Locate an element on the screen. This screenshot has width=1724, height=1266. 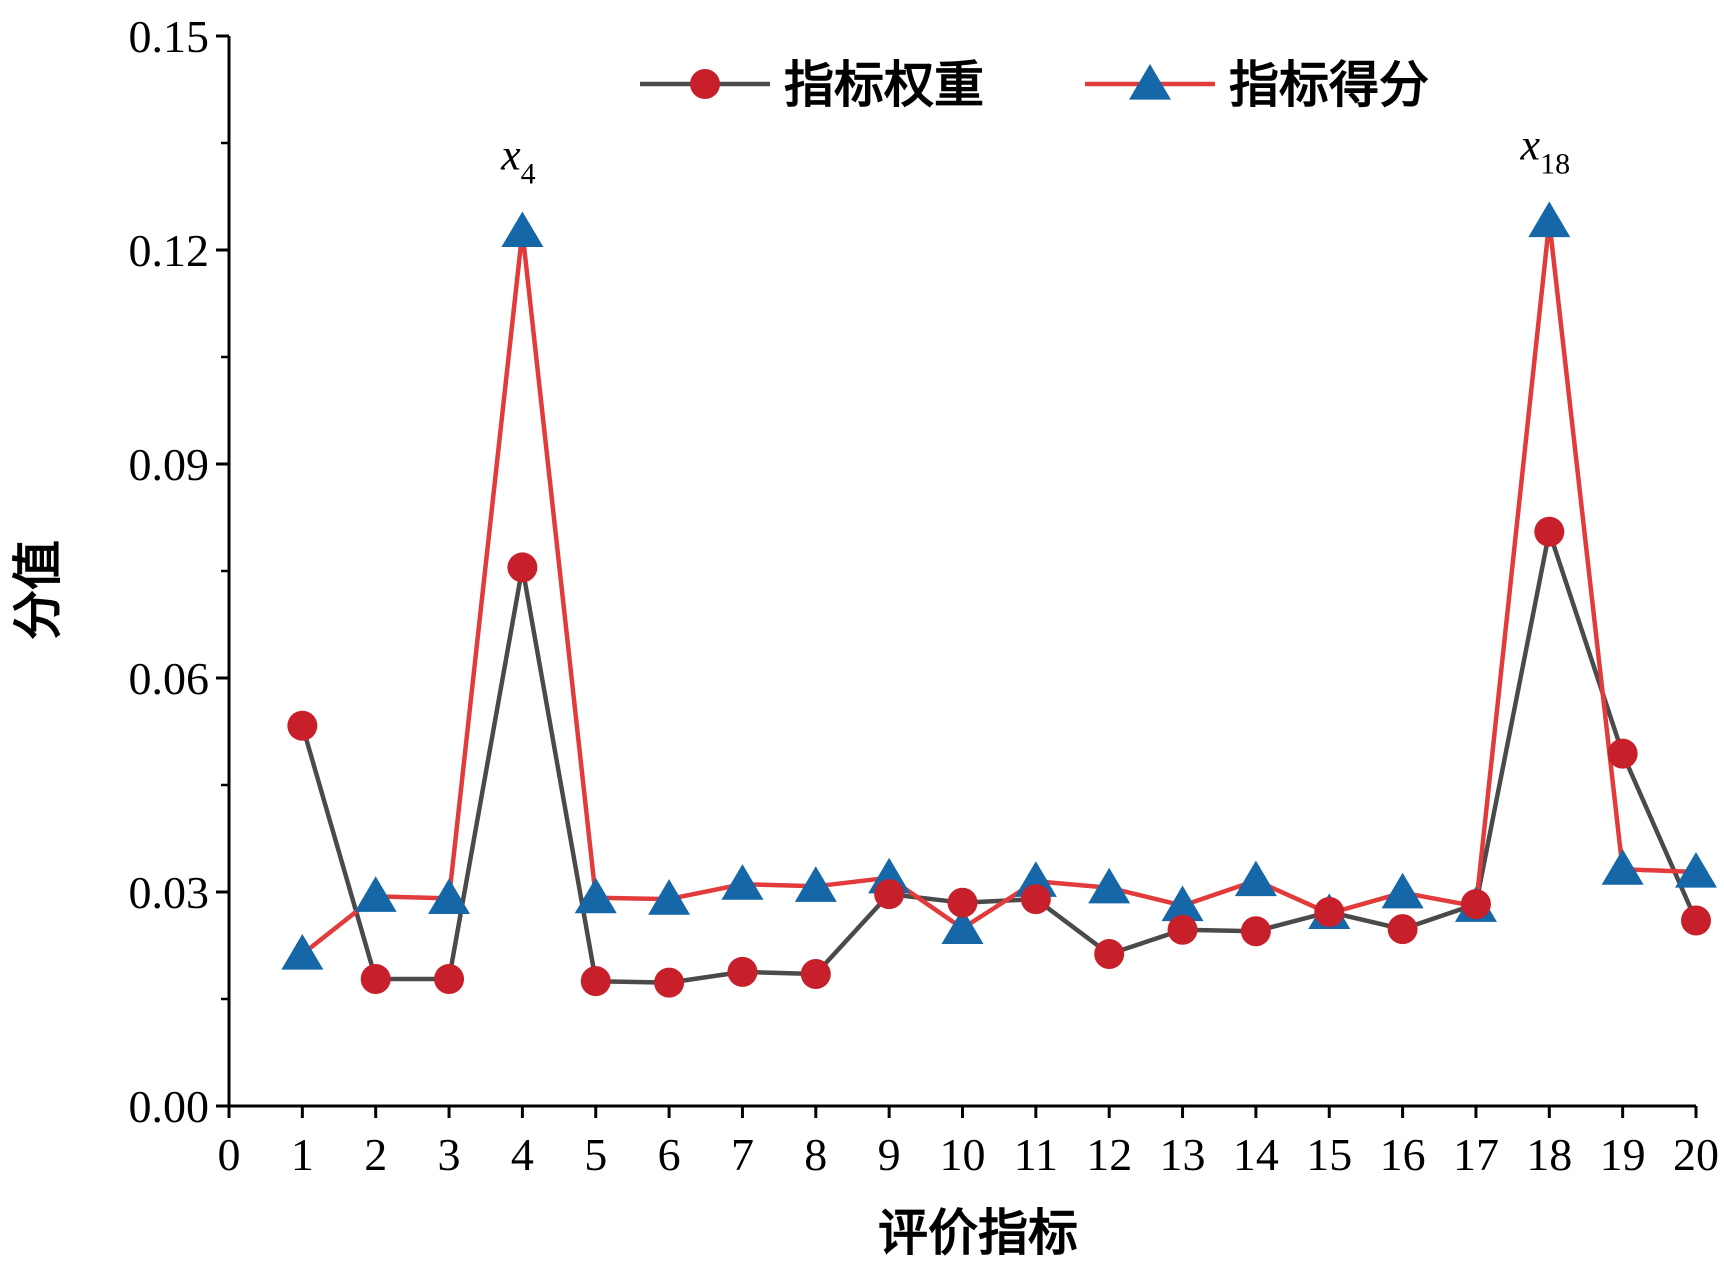
y-tick-label: 0.09 is located at coordinates (169, 464).